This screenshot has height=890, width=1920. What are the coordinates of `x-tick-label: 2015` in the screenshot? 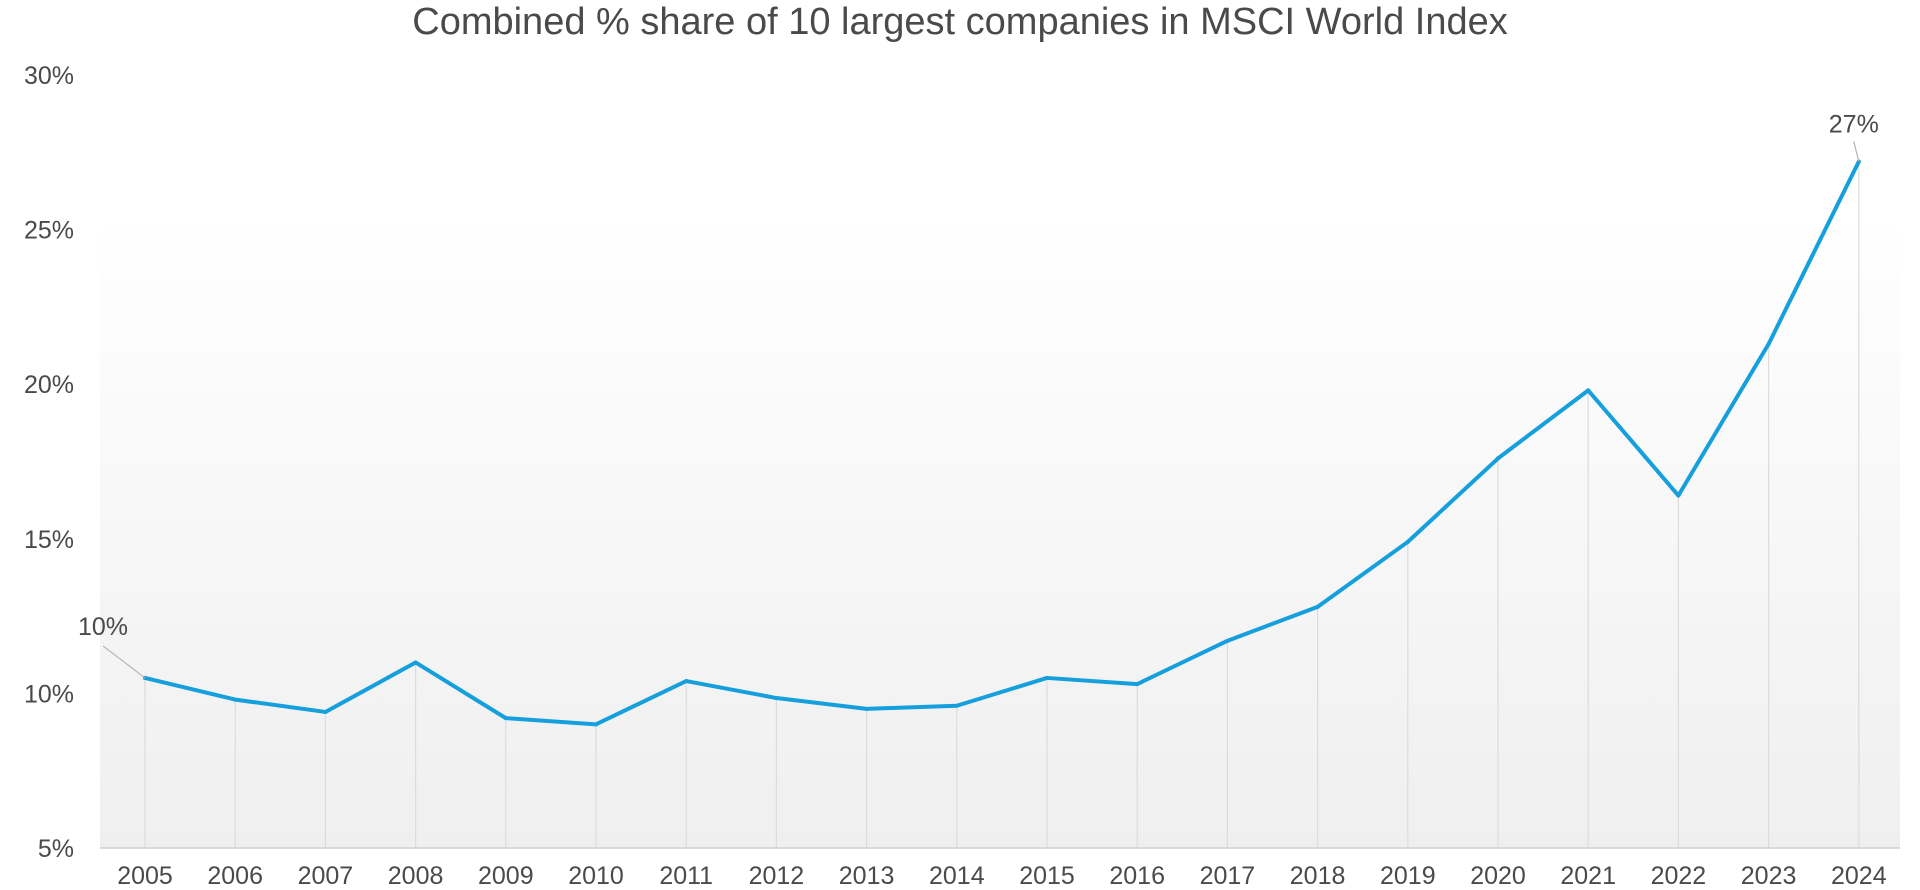 It's located at (1047, 876).